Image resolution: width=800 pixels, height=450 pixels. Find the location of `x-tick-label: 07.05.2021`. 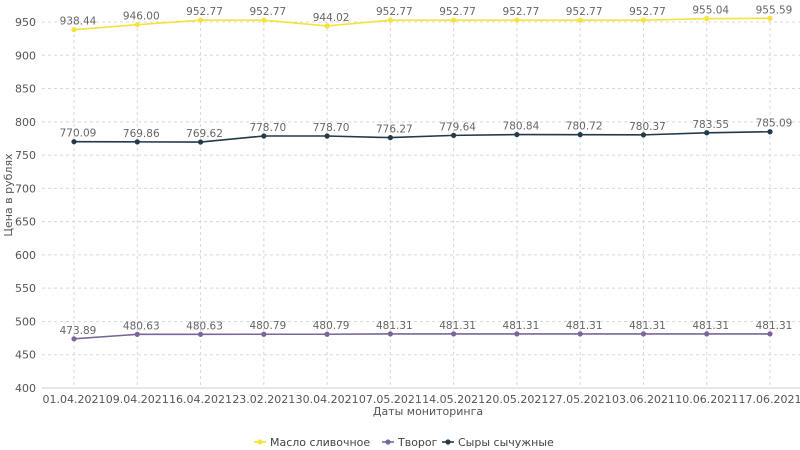

x-tick-label: 07.05.2021 is located at coordinates (390, 399).